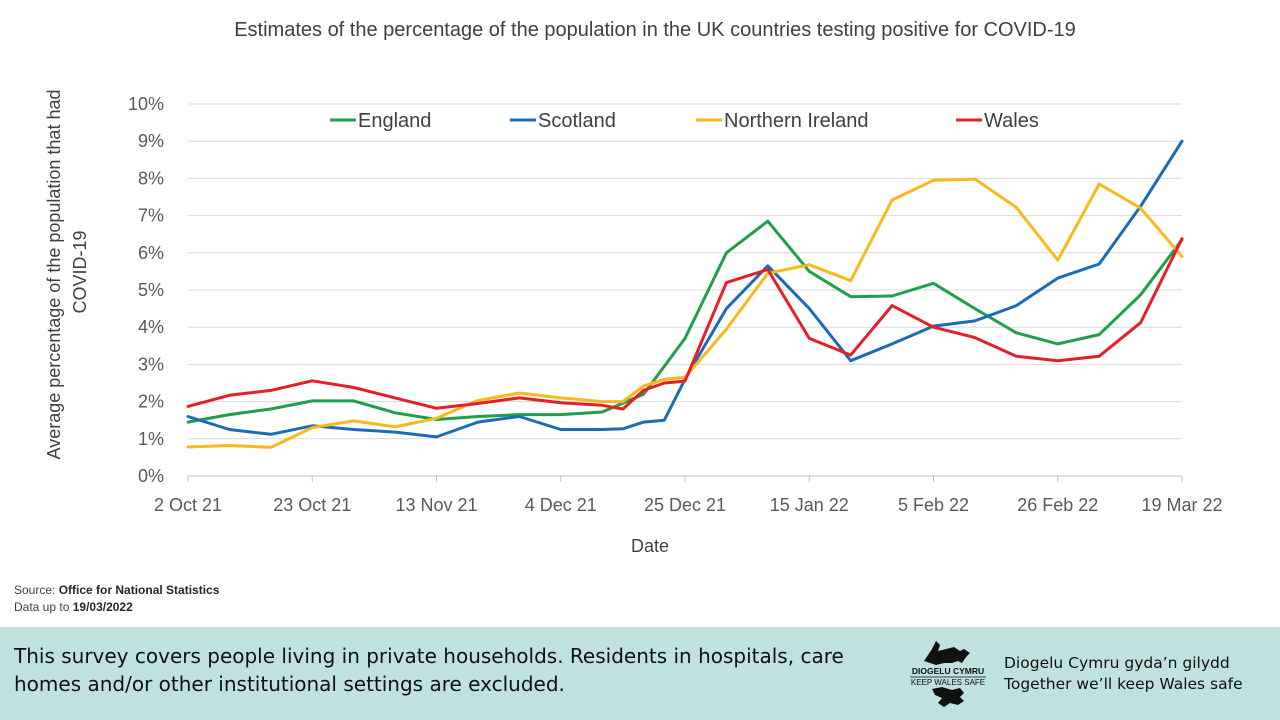 The width and height of the screenshot is (1280, 720). I want to click on y-tick-label: 10%, so click(146, 104).